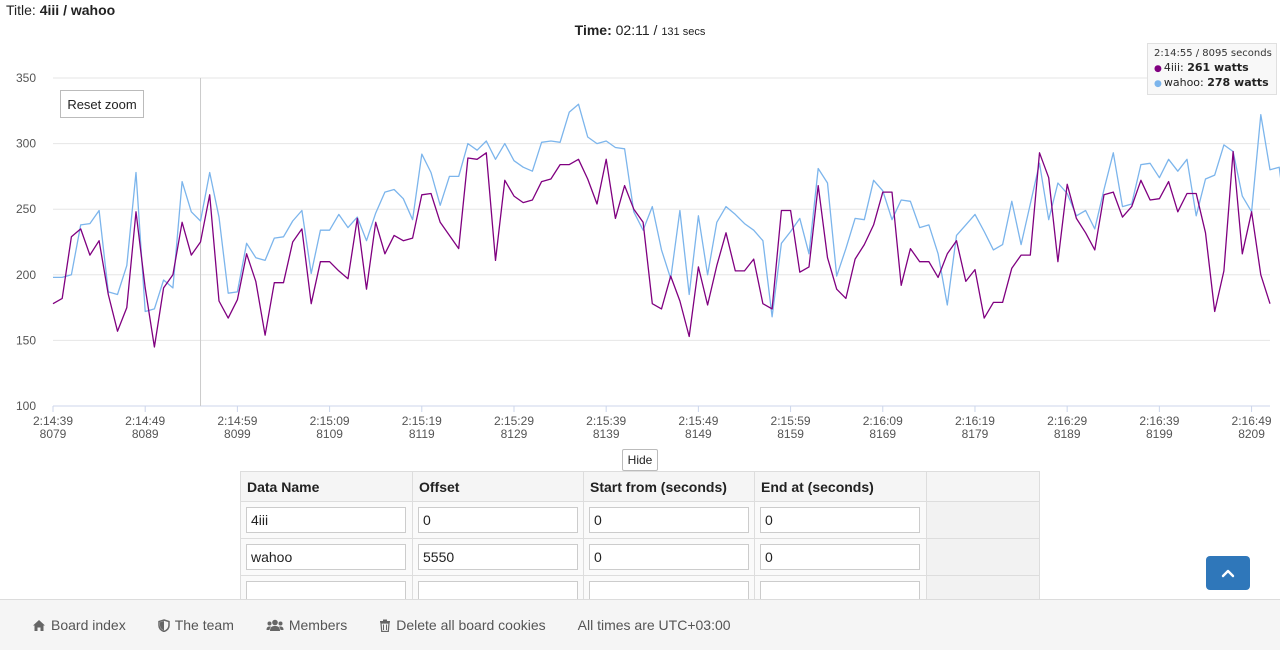 The height and width of the screenshot is (650, 1280). What do you see at coordinates (145, 421) in the screenshot?
I see `x-tick-time-label: 2:14:49` at bounding box center [145, 421].